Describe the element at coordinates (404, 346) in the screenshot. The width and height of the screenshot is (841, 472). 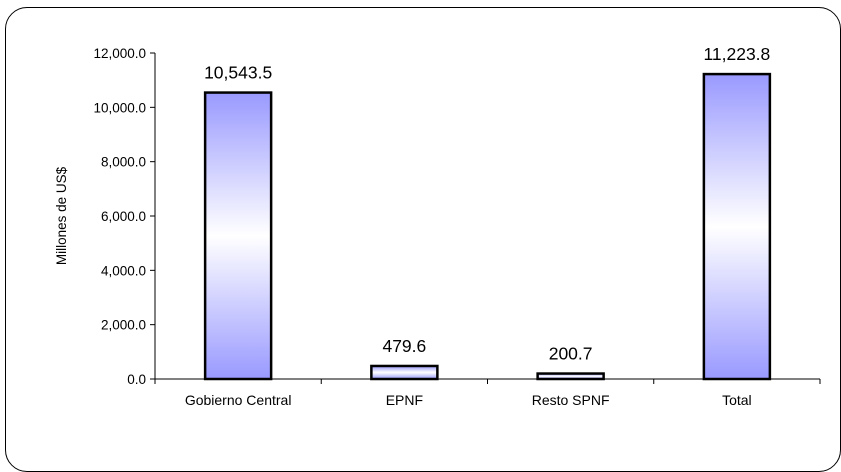
I see `data-label: 479.6` at that location.